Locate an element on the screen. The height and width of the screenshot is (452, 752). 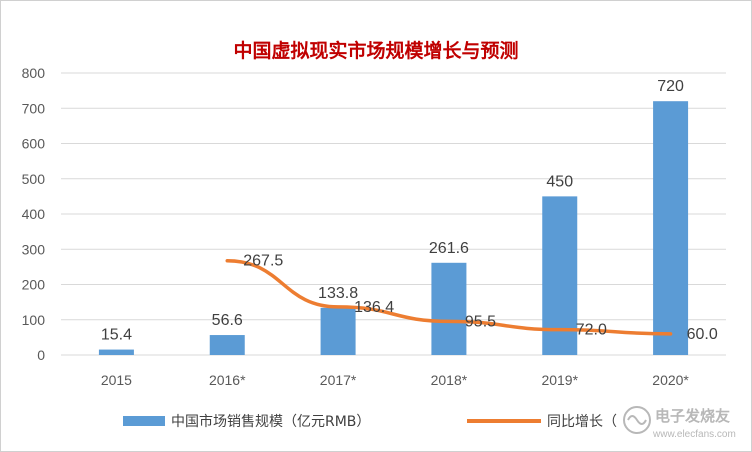
watermark: 电子发烧友 www.elecfans.com is located at coordinates (679, 423).